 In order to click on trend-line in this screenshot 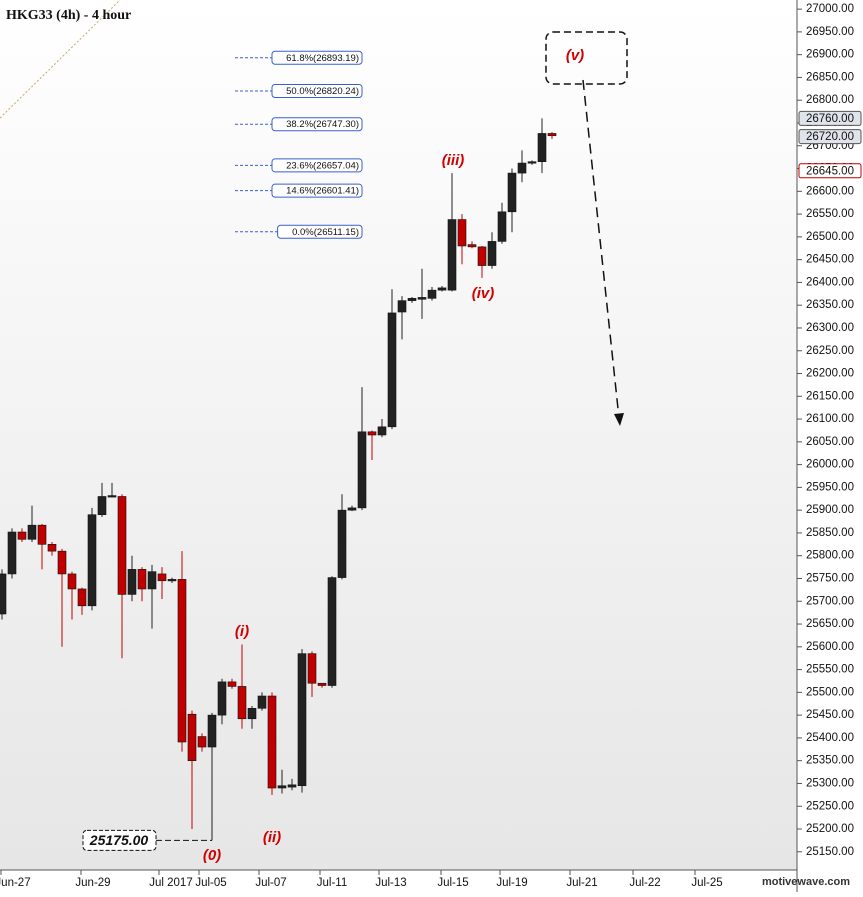, I will do `click(60, 59)`.